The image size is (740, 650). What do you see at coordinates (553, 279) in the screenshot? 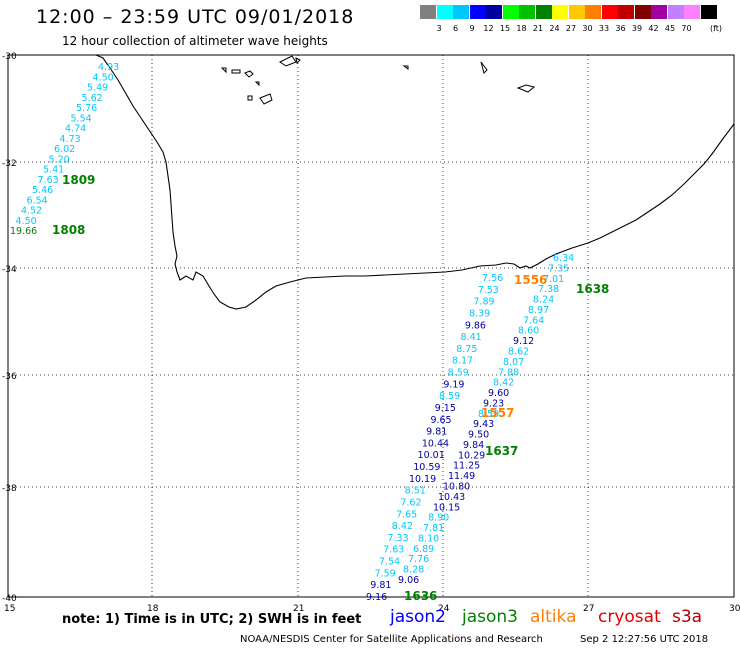
I see `swh-value: 7.01` at bounding box center [553, 279].